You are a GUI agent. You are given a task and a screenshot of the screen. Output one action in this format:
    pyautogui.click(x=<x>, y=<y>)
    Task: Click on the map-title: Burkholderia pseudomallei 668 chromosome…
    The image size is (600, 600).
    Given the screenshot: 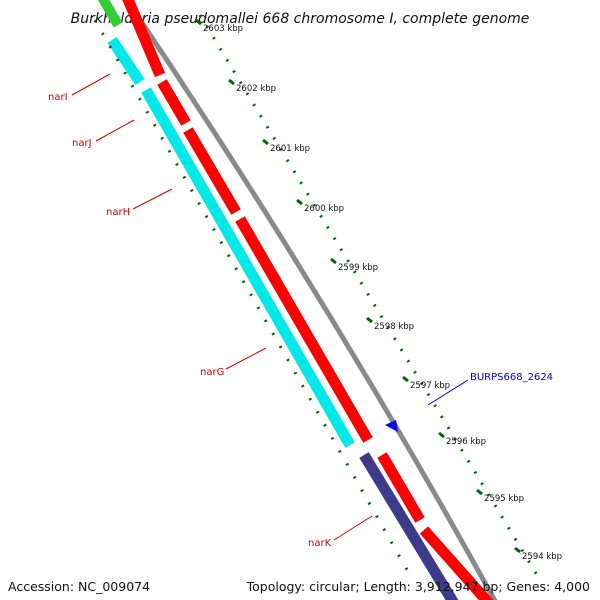 What is the action you would take?
    pyautogui.click(x=300, y=19)
    